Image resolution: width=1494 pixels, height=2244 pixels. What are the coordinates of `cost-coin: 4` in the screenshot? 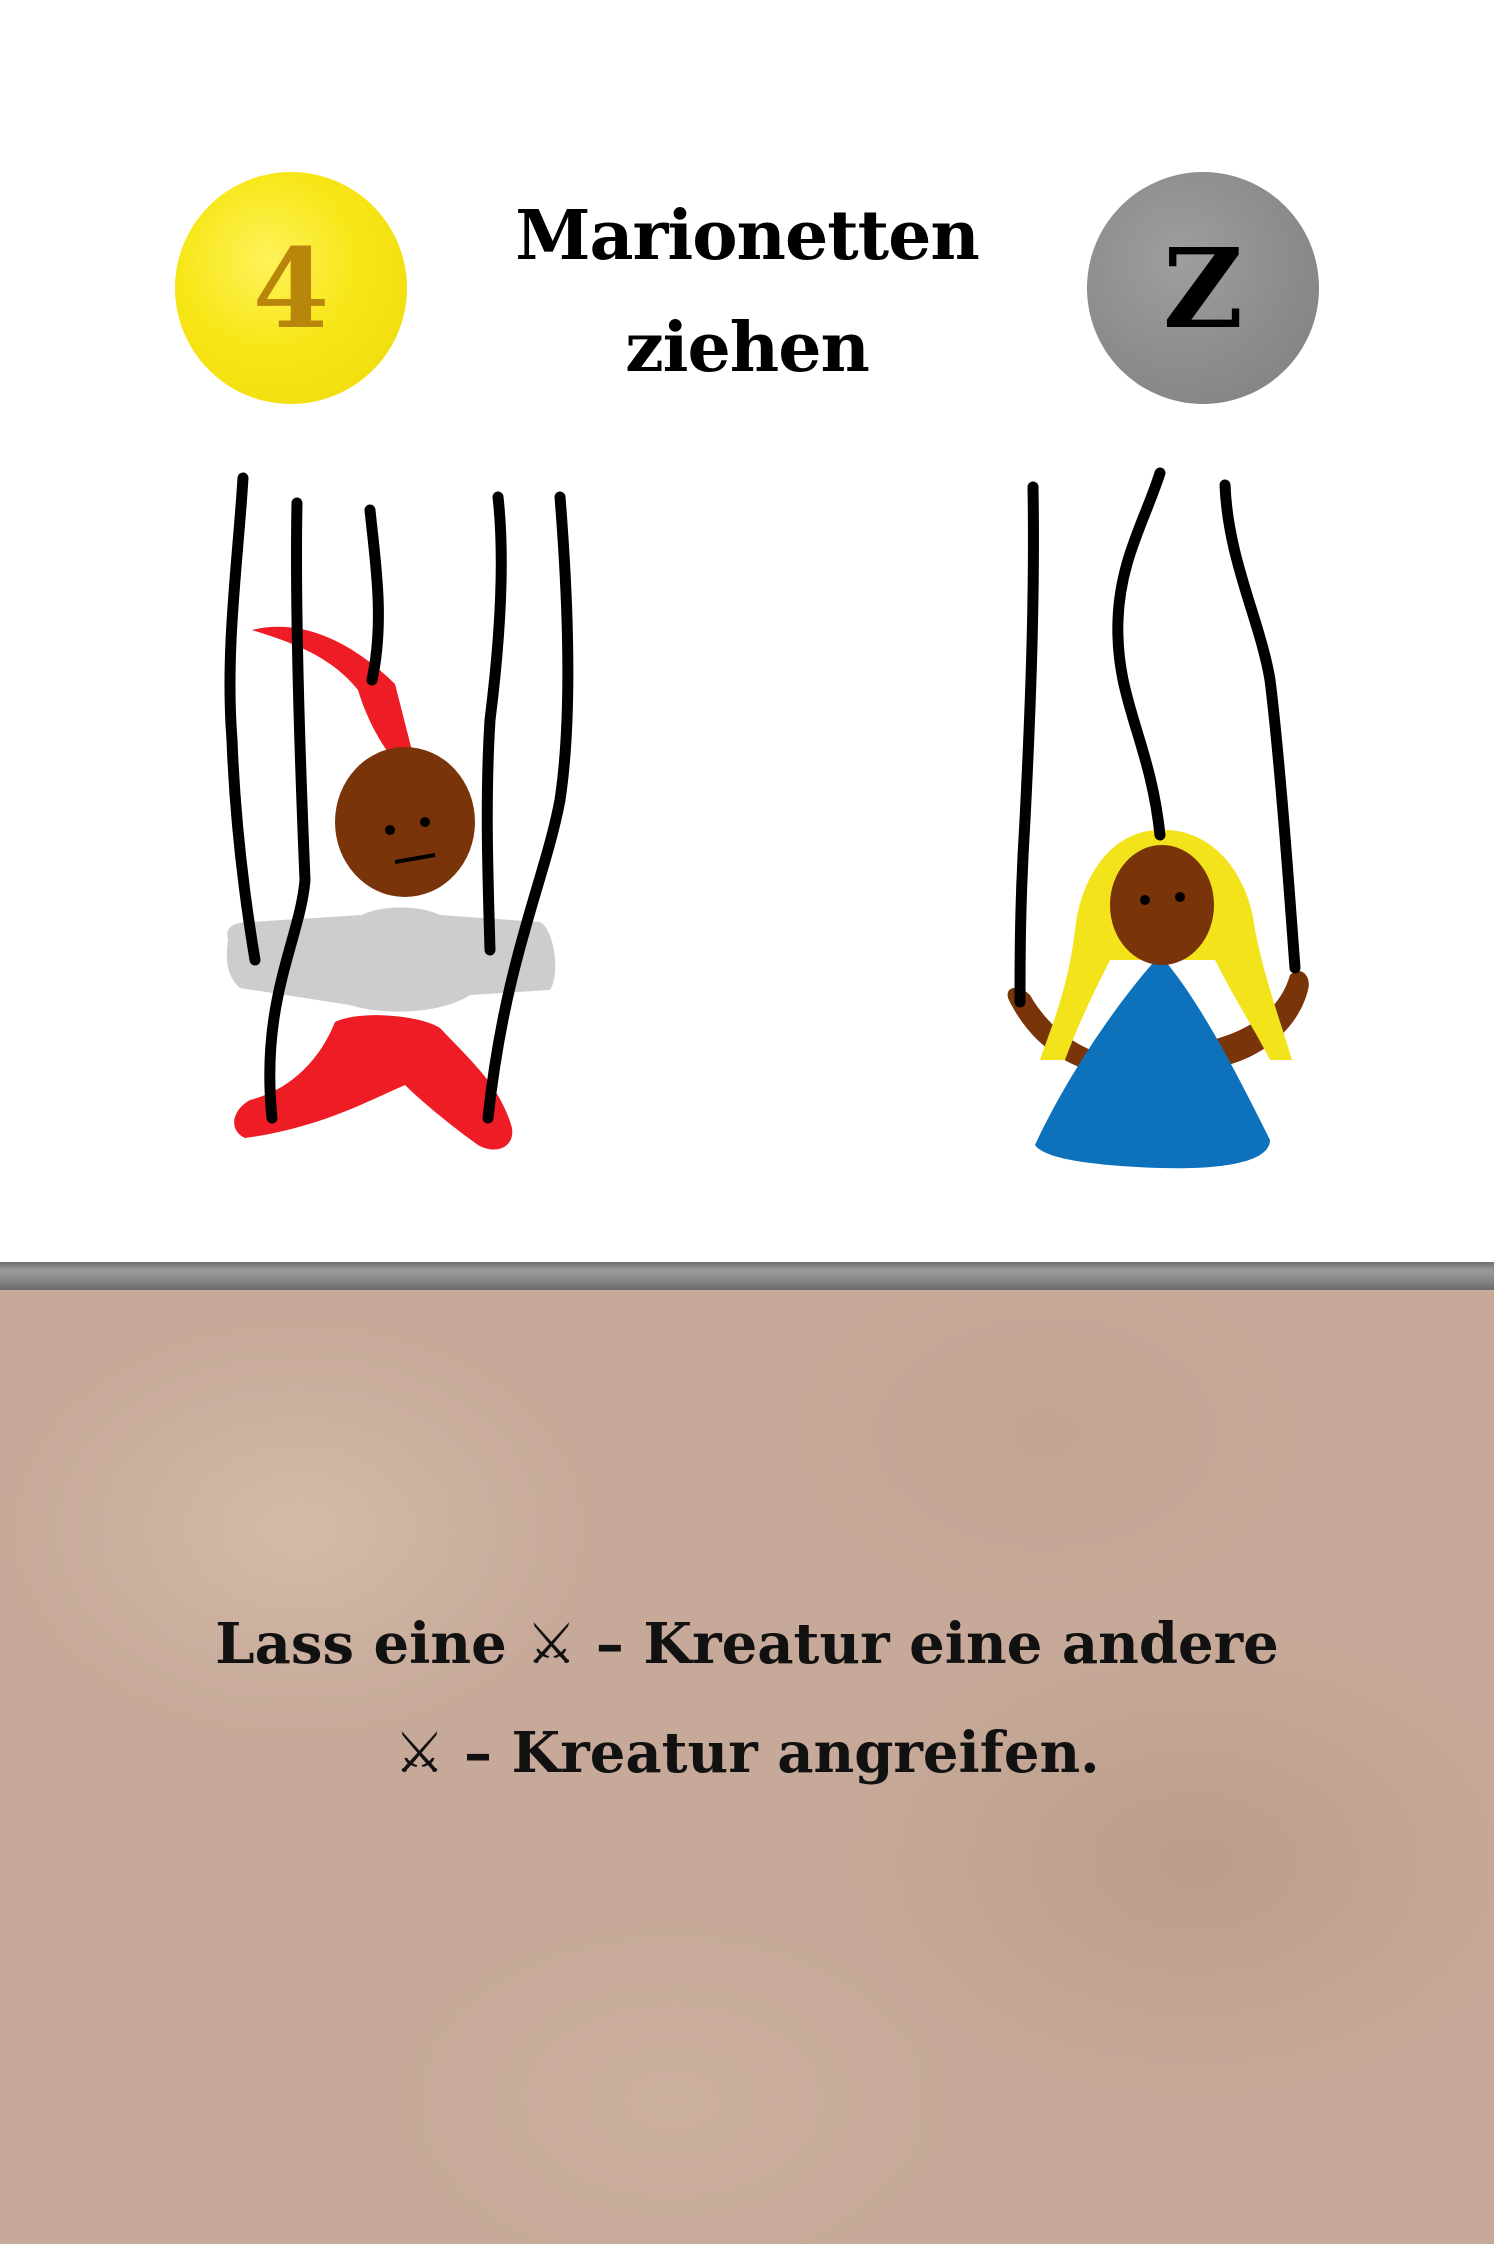 It's located at (291, 288).